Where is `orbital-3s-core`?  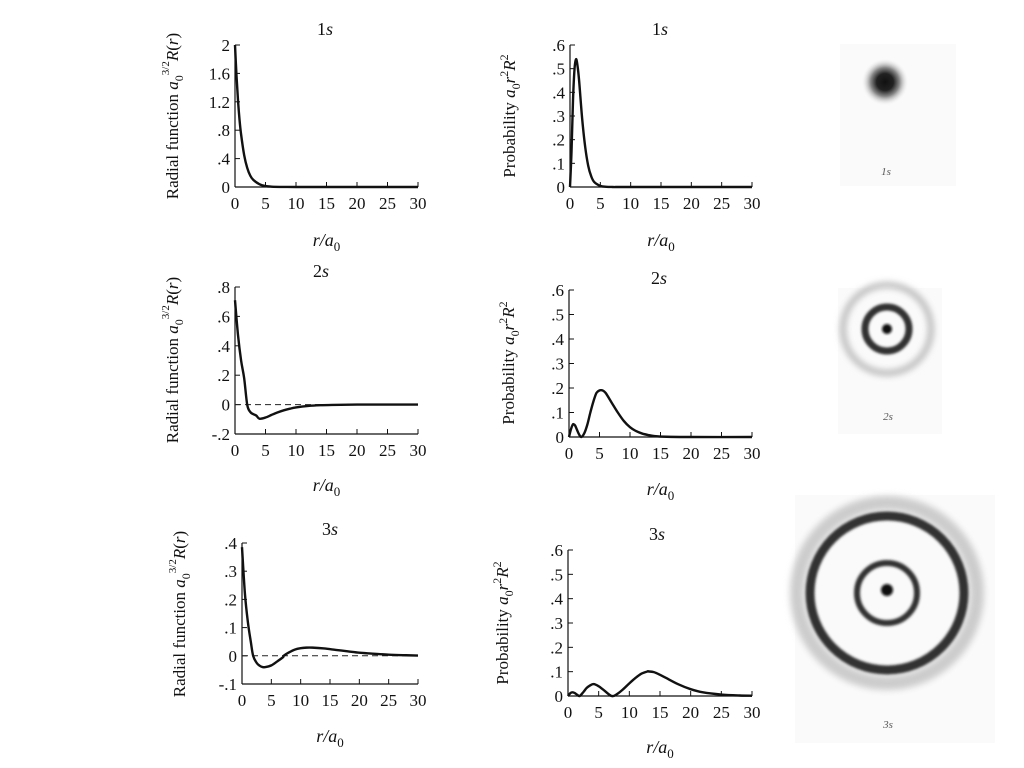
orbital-3s-core is located at coordinates (887, 590).